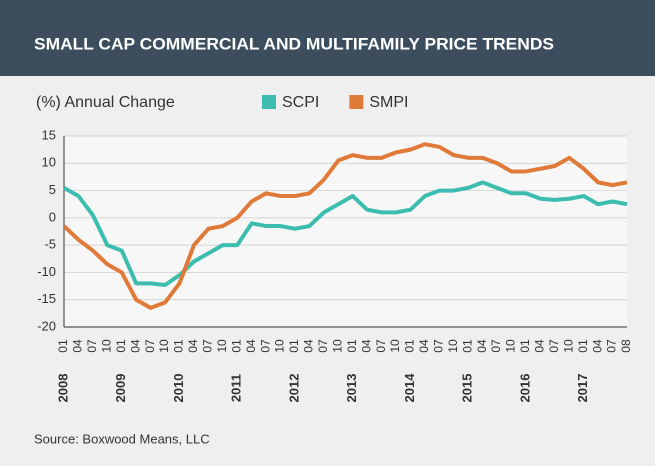 The width and height of the screenshot is (655, 466). What do you see at coordinates (178, 388) in the screenshot?
I see `year-label: 2010` at bounding box center [178, 388].